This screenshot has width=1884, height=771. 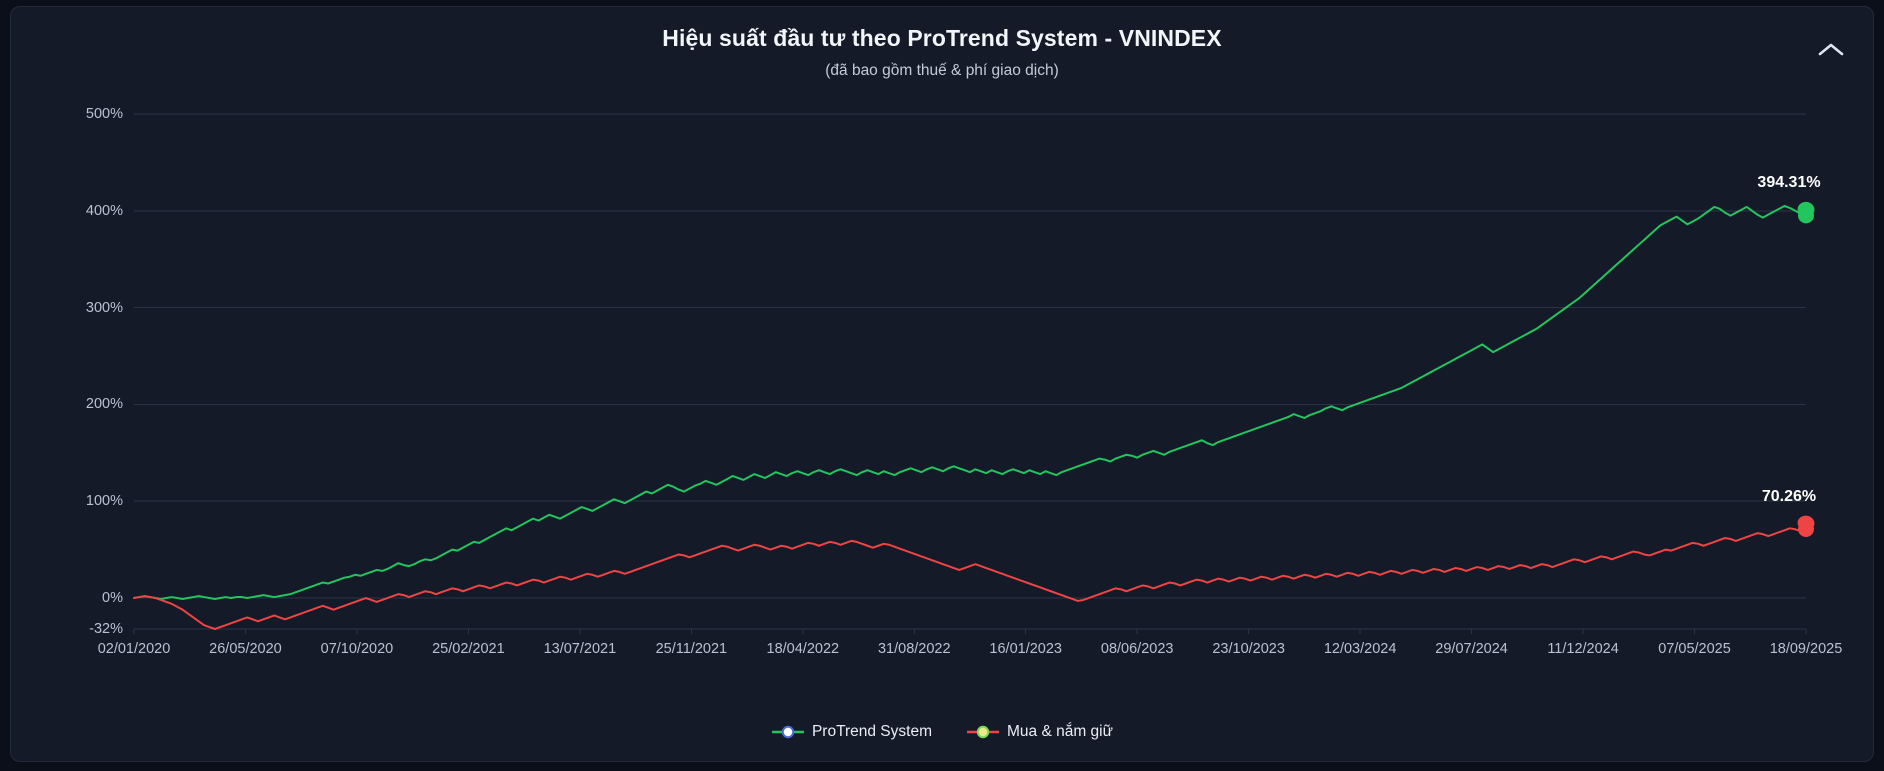 I want to click on x-axis-tick-label: 25/11/2021, so click(x=691, y=649).